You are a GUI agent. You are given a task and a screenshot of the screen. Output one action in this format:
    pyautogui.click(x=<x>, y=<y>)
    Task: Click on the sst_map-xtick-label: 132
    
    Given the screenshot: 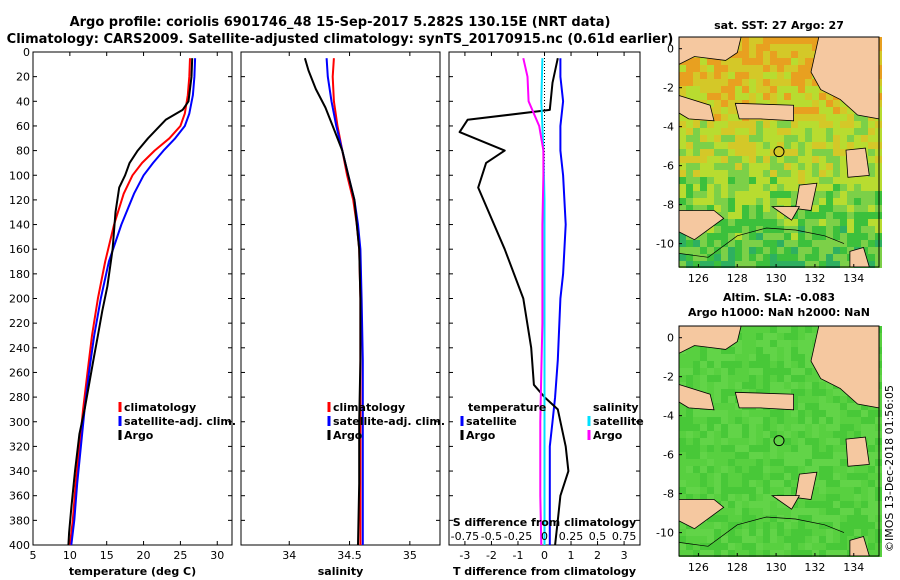 What is the action you would take?
    pyautogui.click(x=814, y=278)
    